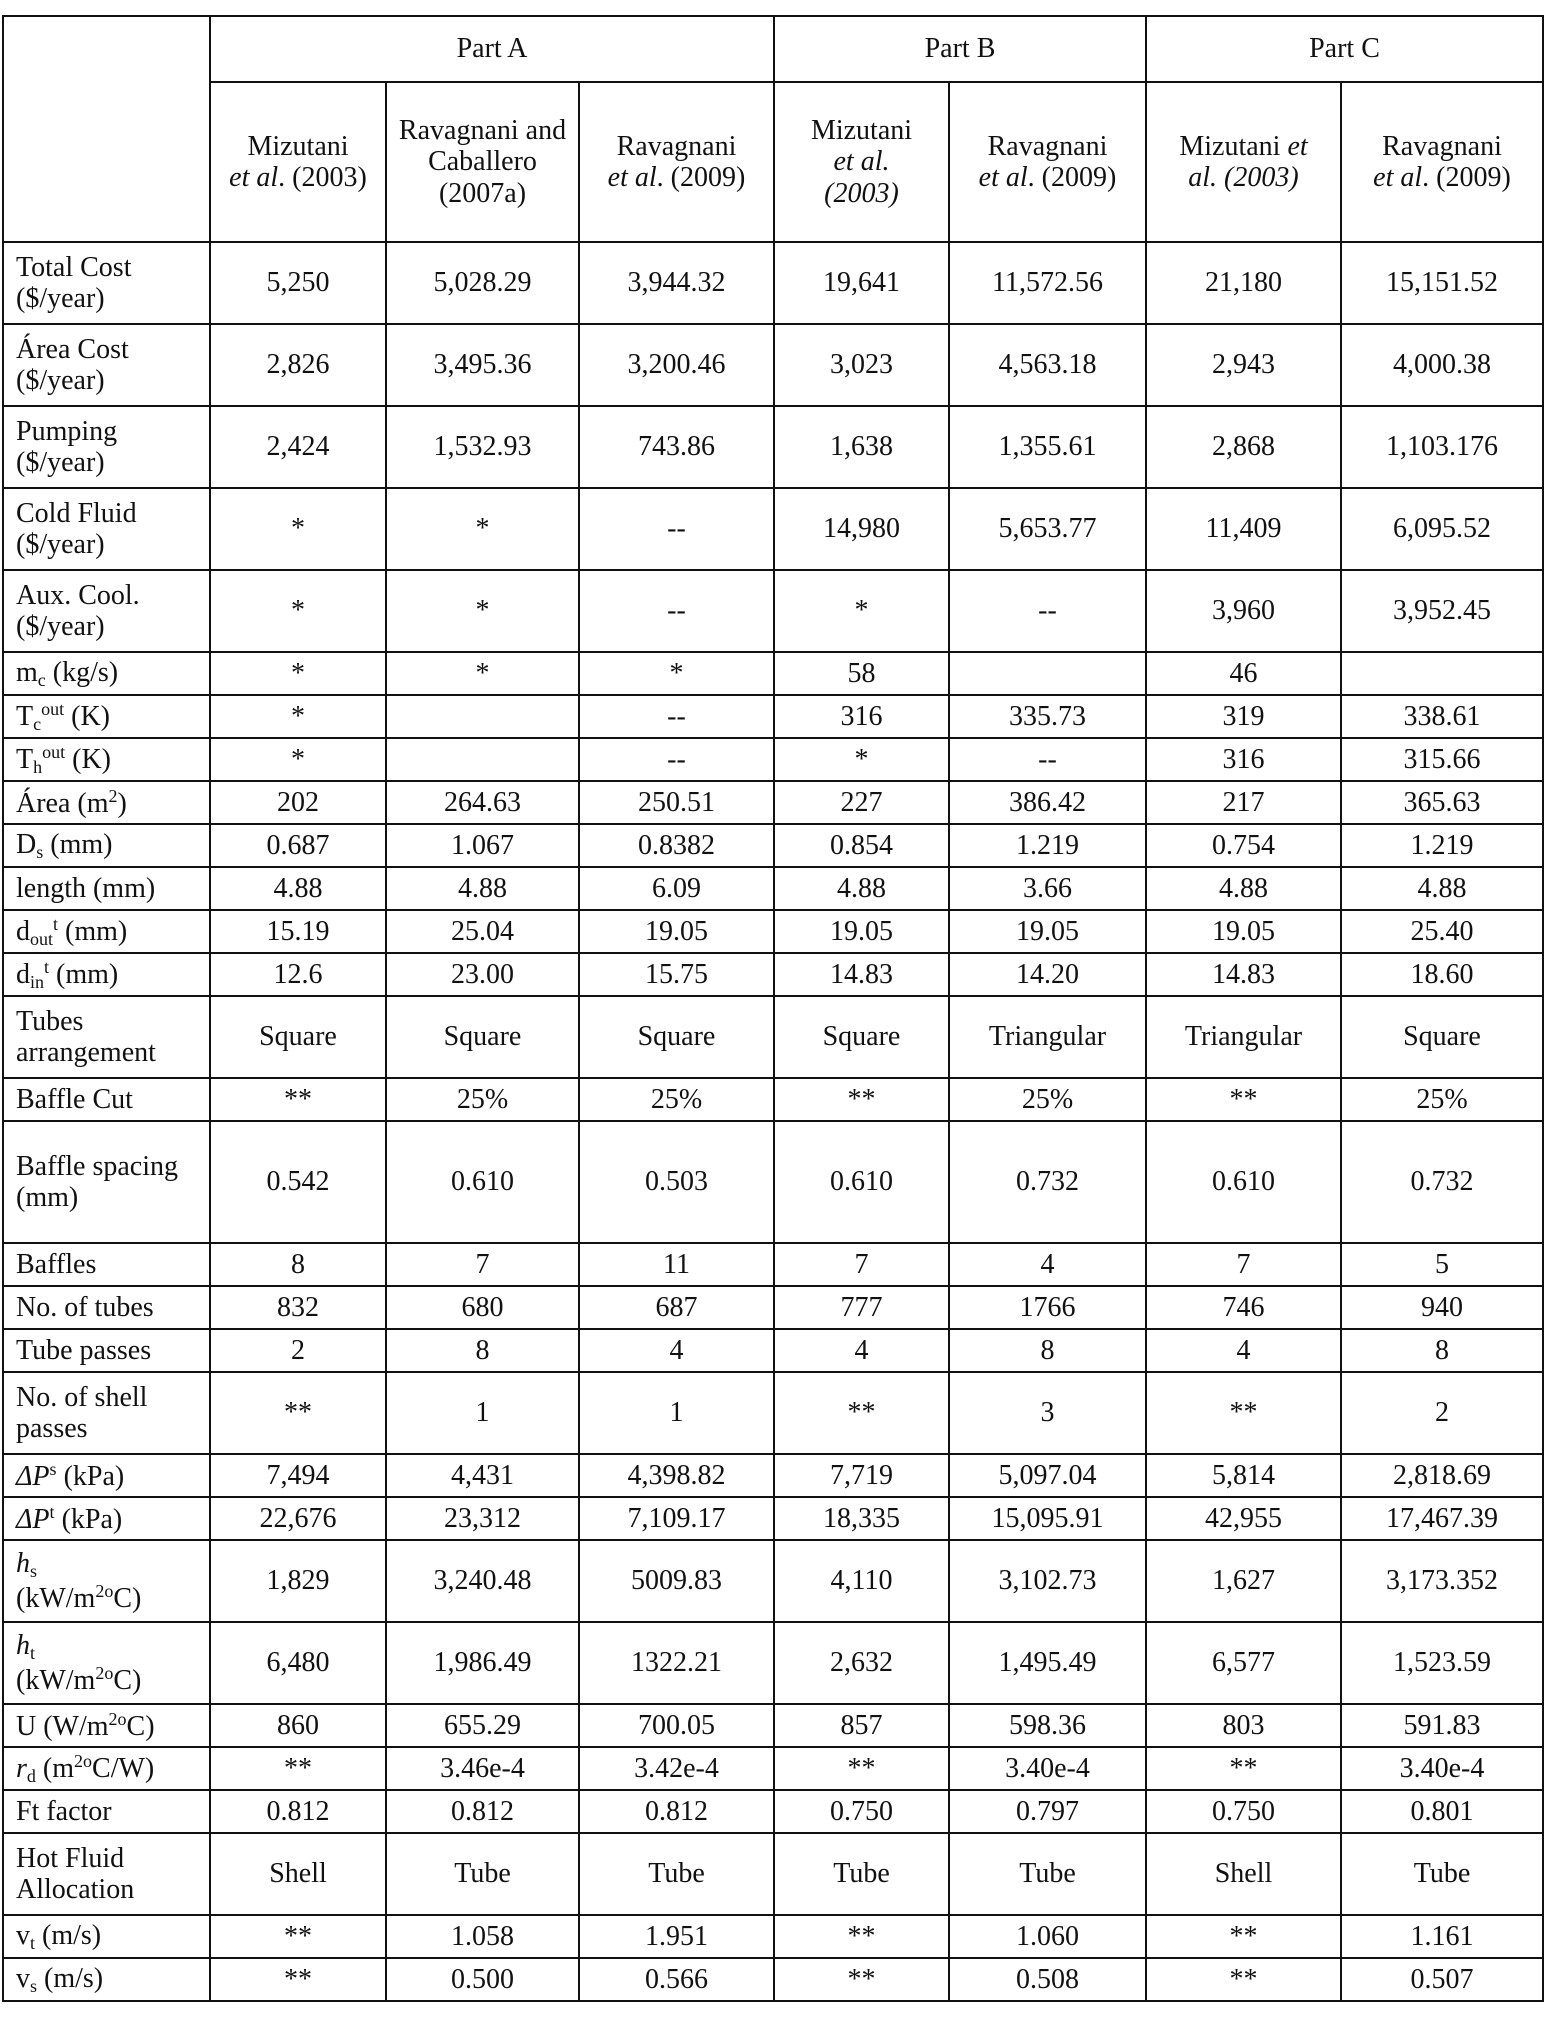  I want to click on value-cell: 0.507, so click(1442, 1979).